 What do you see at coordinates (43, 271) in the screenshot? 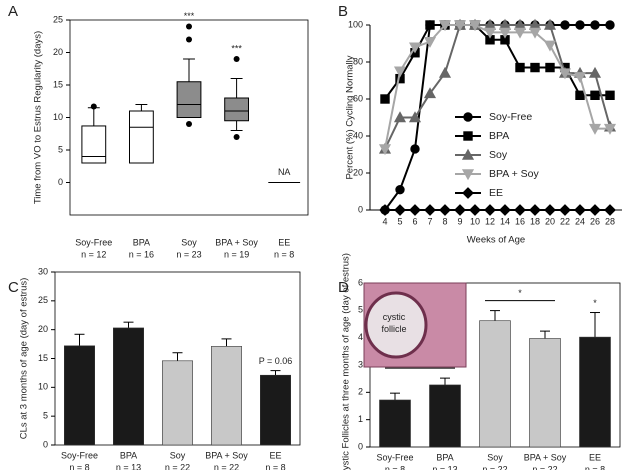
I see `y-tick-label: 30` at bounding box center [43, 271].